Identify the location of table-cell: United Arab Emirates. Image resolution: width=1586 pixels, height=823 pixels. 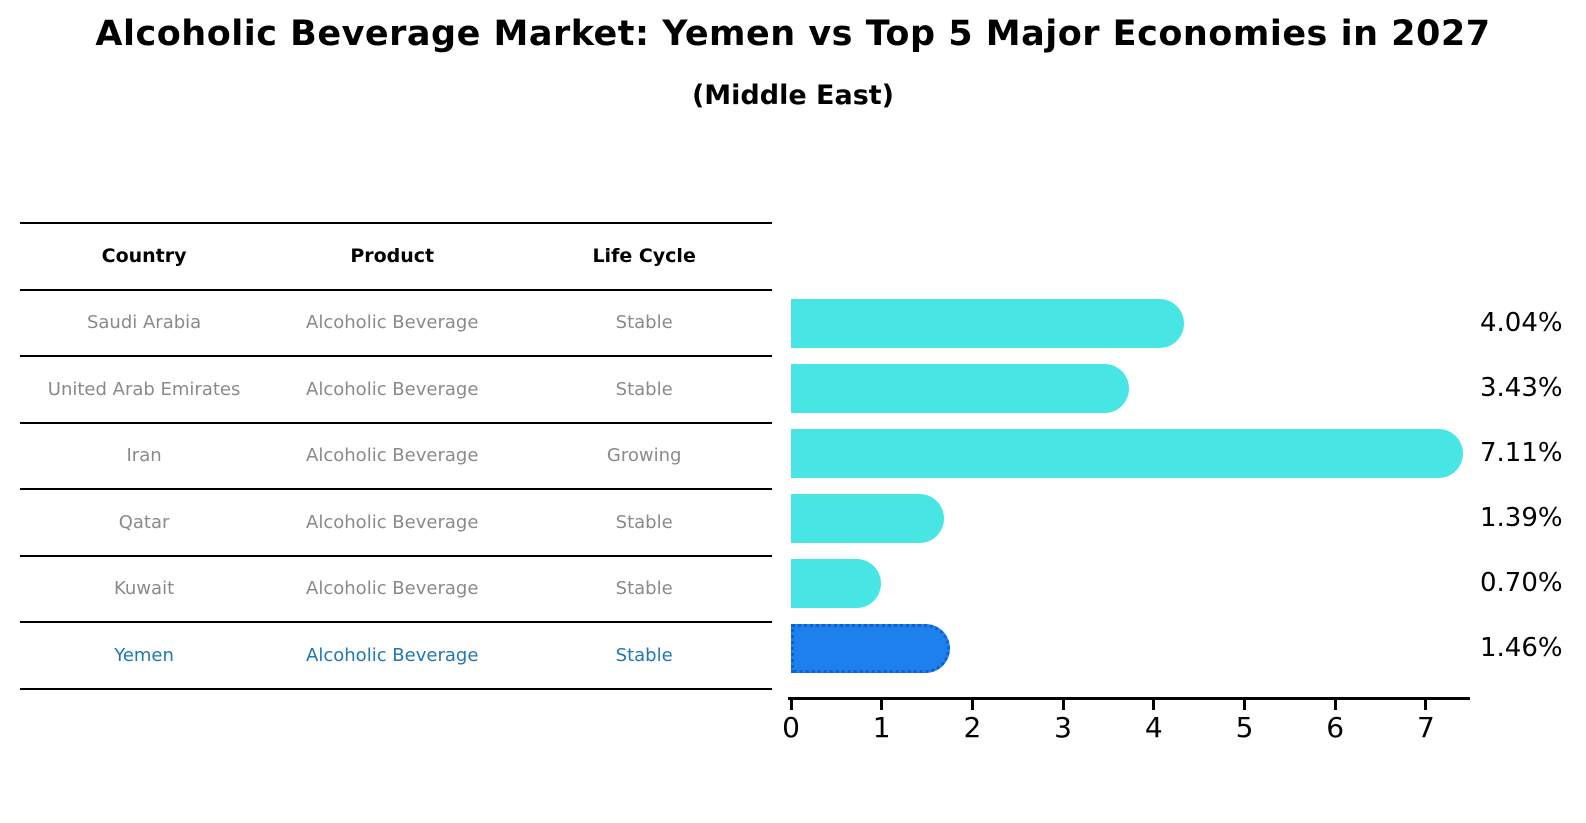
(144, 389).